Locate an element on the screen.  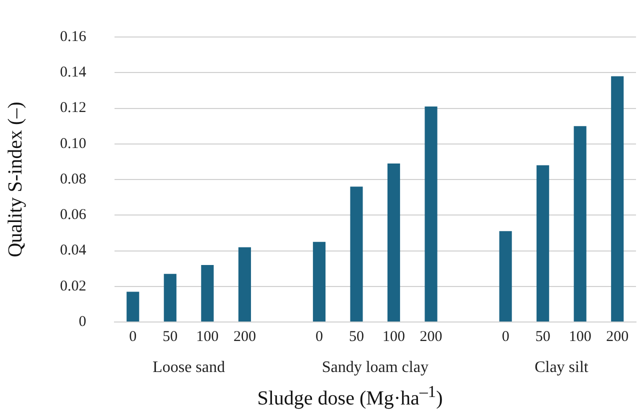
y-axis-title: Quality S-index (–) is located at coordinates (15, 180).